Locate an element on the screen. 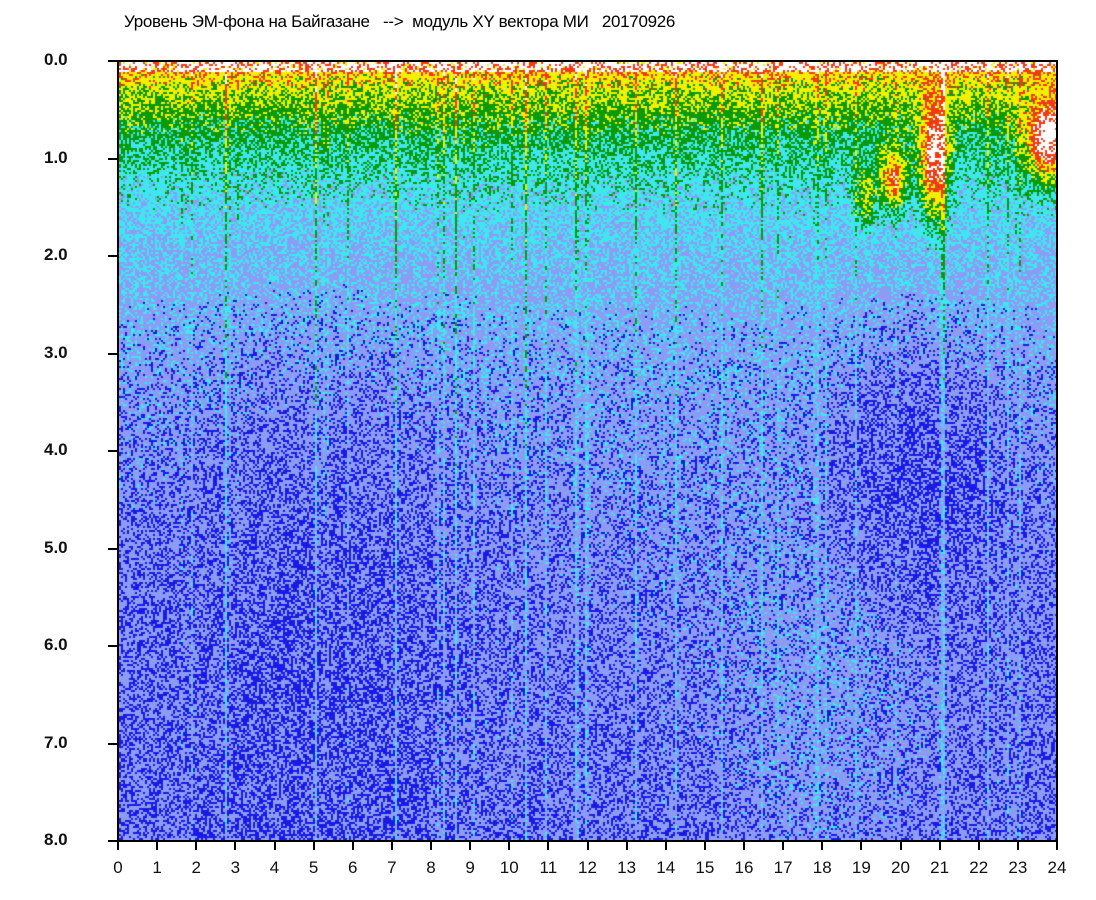  x-tick-label: 3 is located at coordinates (235, 867).